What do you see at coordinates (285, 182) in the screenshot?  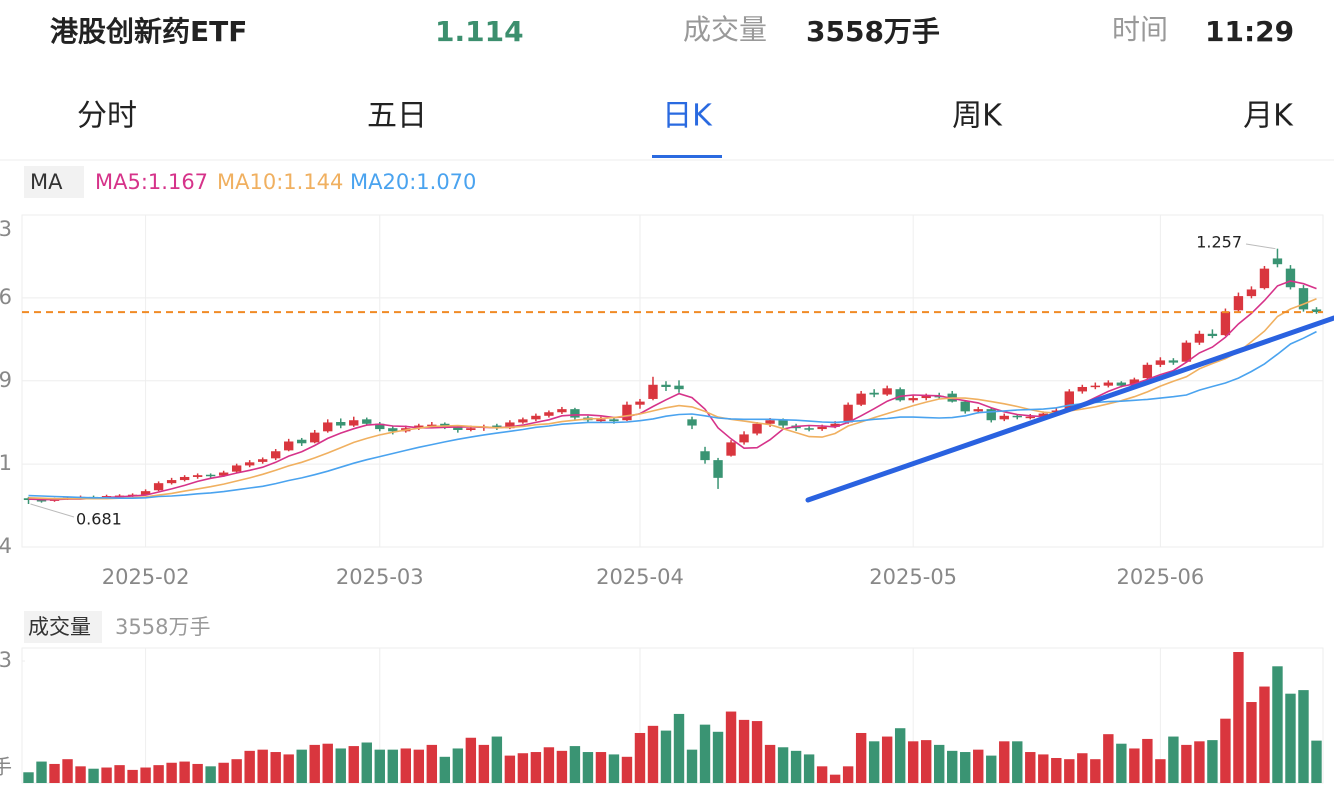 I see `legend: MA5:1.167 MA10:1.144 MA20:1.070` at bounding box center [285, 182].